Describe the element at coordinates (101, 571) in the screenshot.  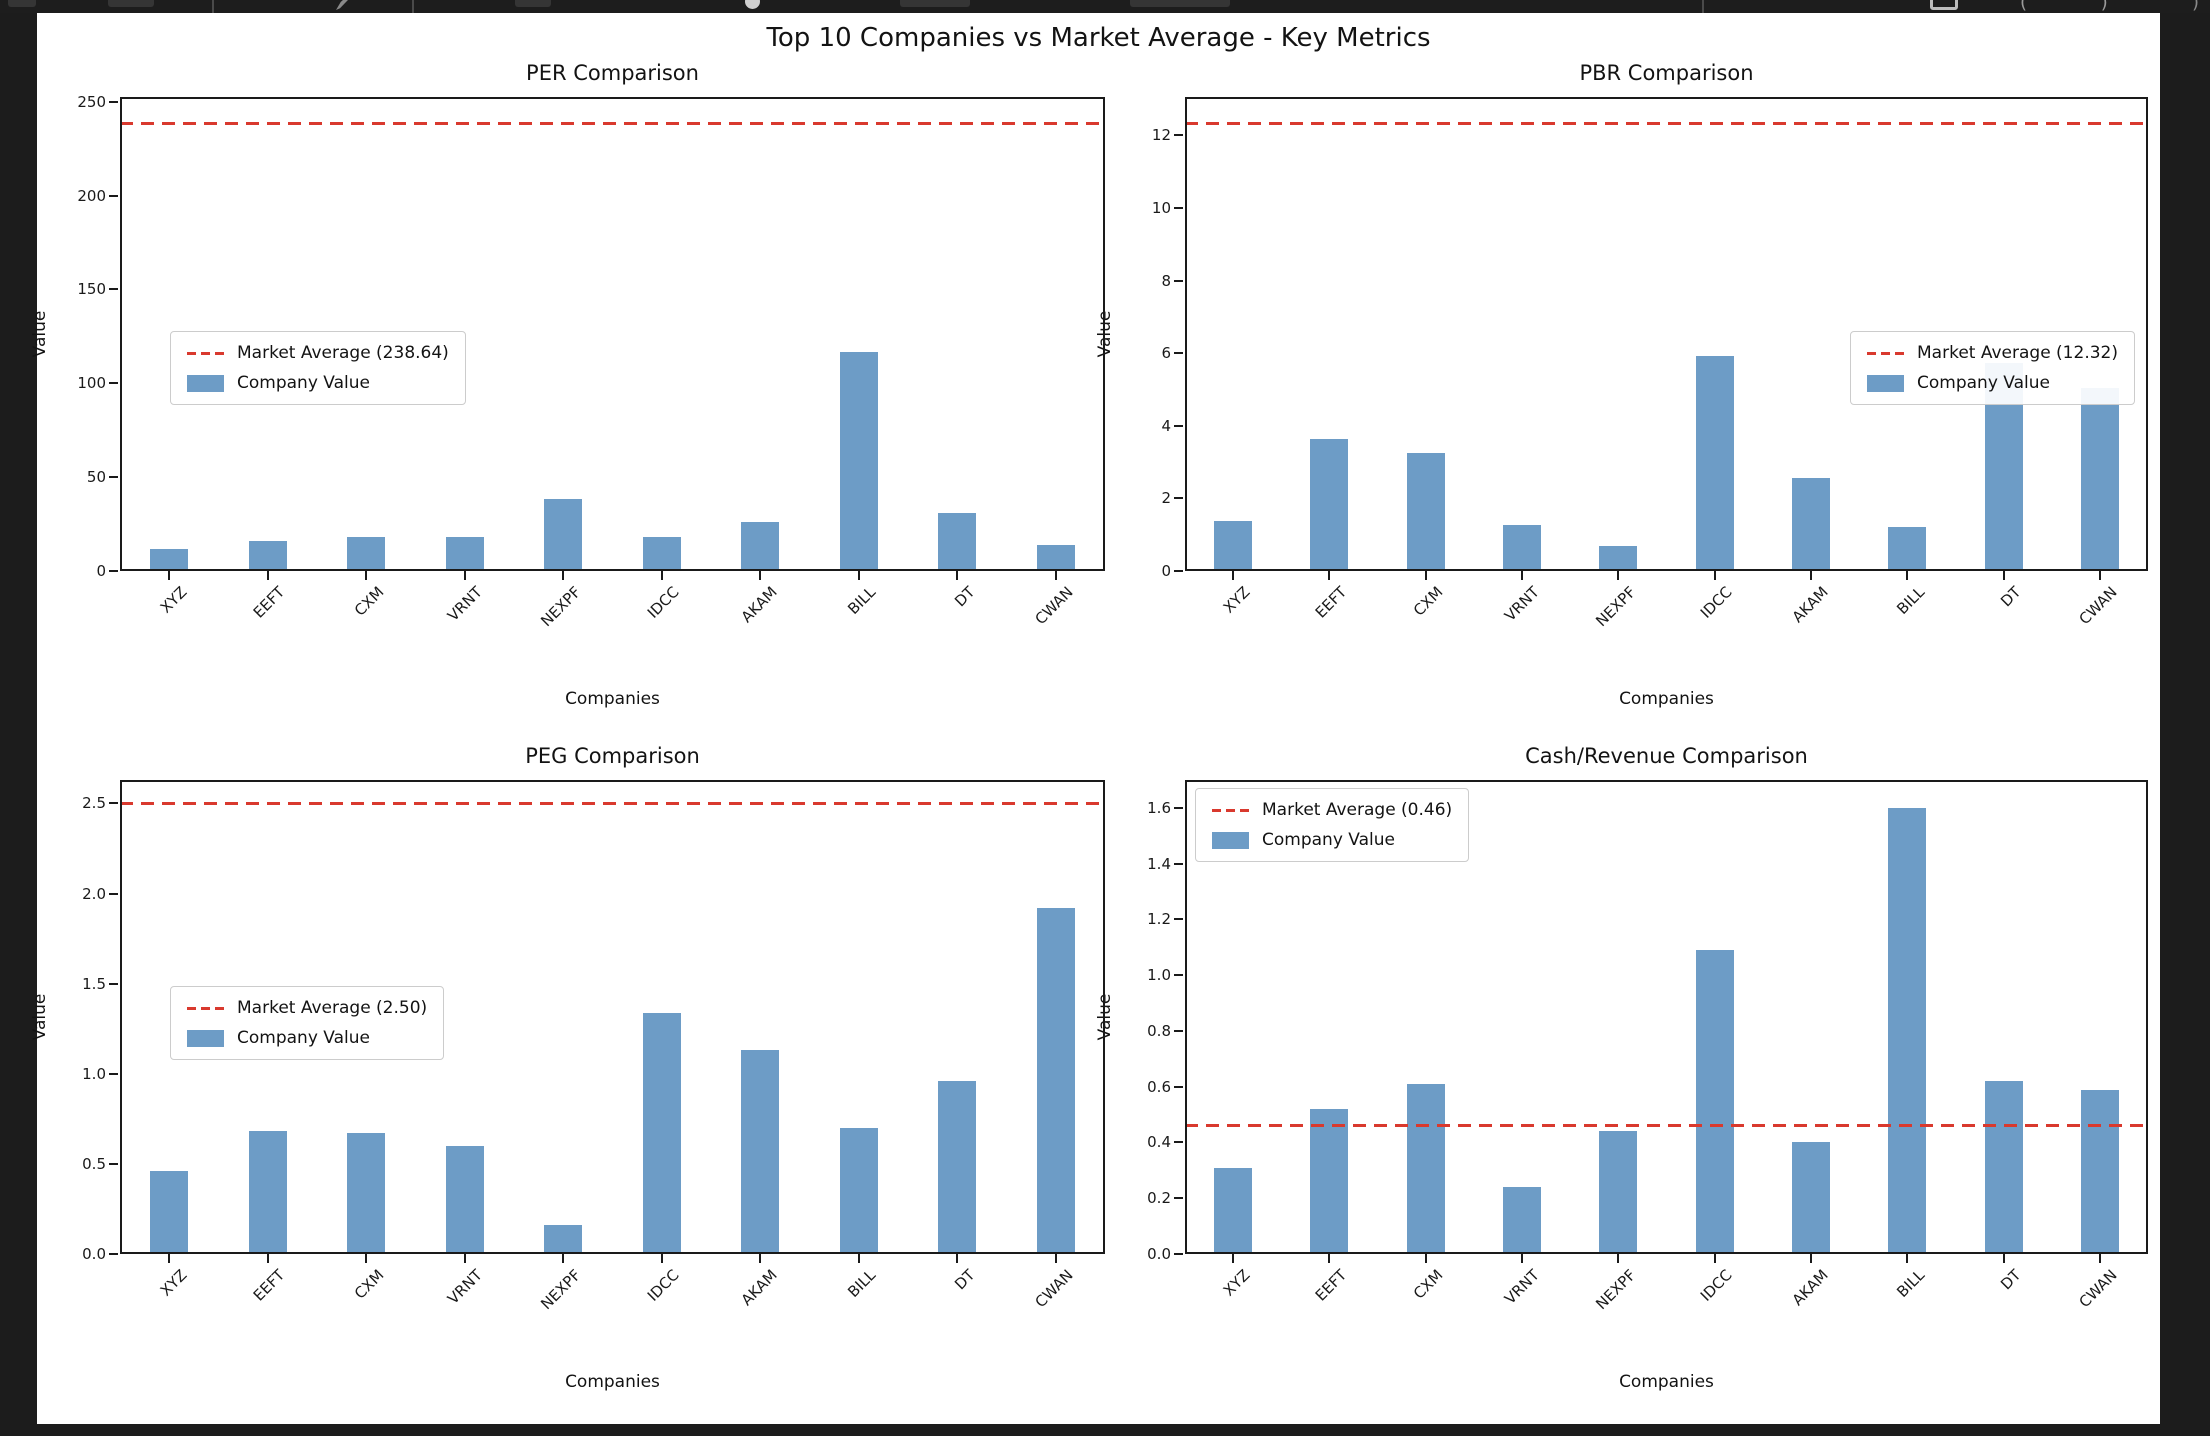
I see `y-tick-label: 0` at that location.